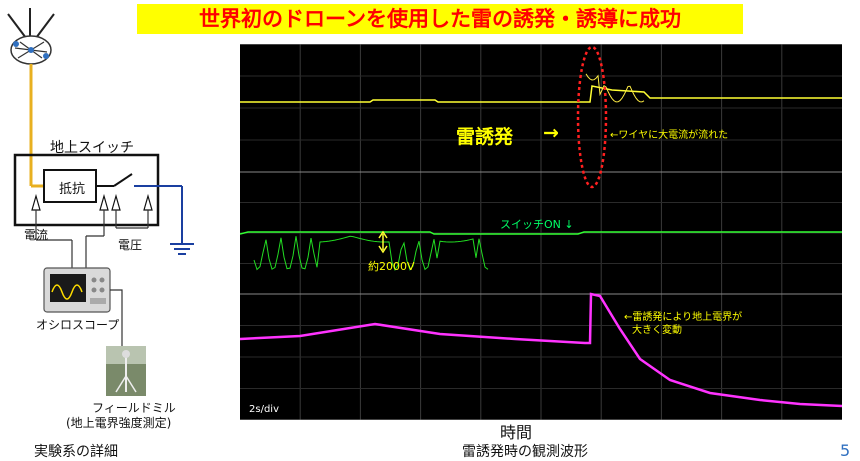 Image resolution: width=860 pixels, height=461 pixels. Describe the element at coordinates (485, 137) in the screenshot. I see `lightning-triggered-label: 雷誘発` at that location.